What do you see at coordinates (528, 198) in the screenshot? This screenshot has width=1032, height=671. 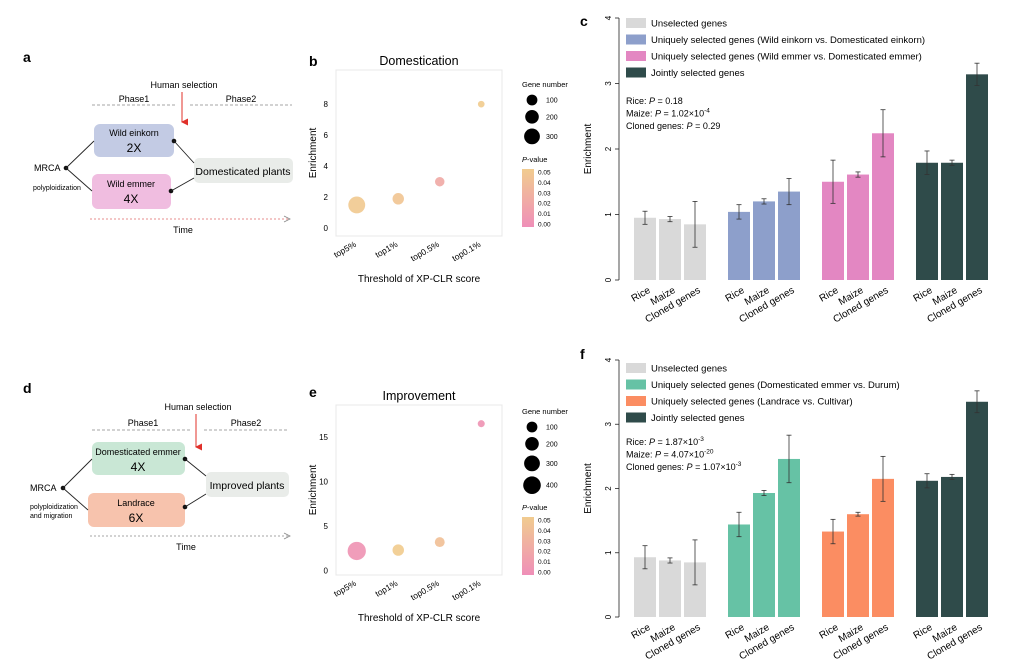 I see `color-legend-bar` at bounding box center [528, 198].